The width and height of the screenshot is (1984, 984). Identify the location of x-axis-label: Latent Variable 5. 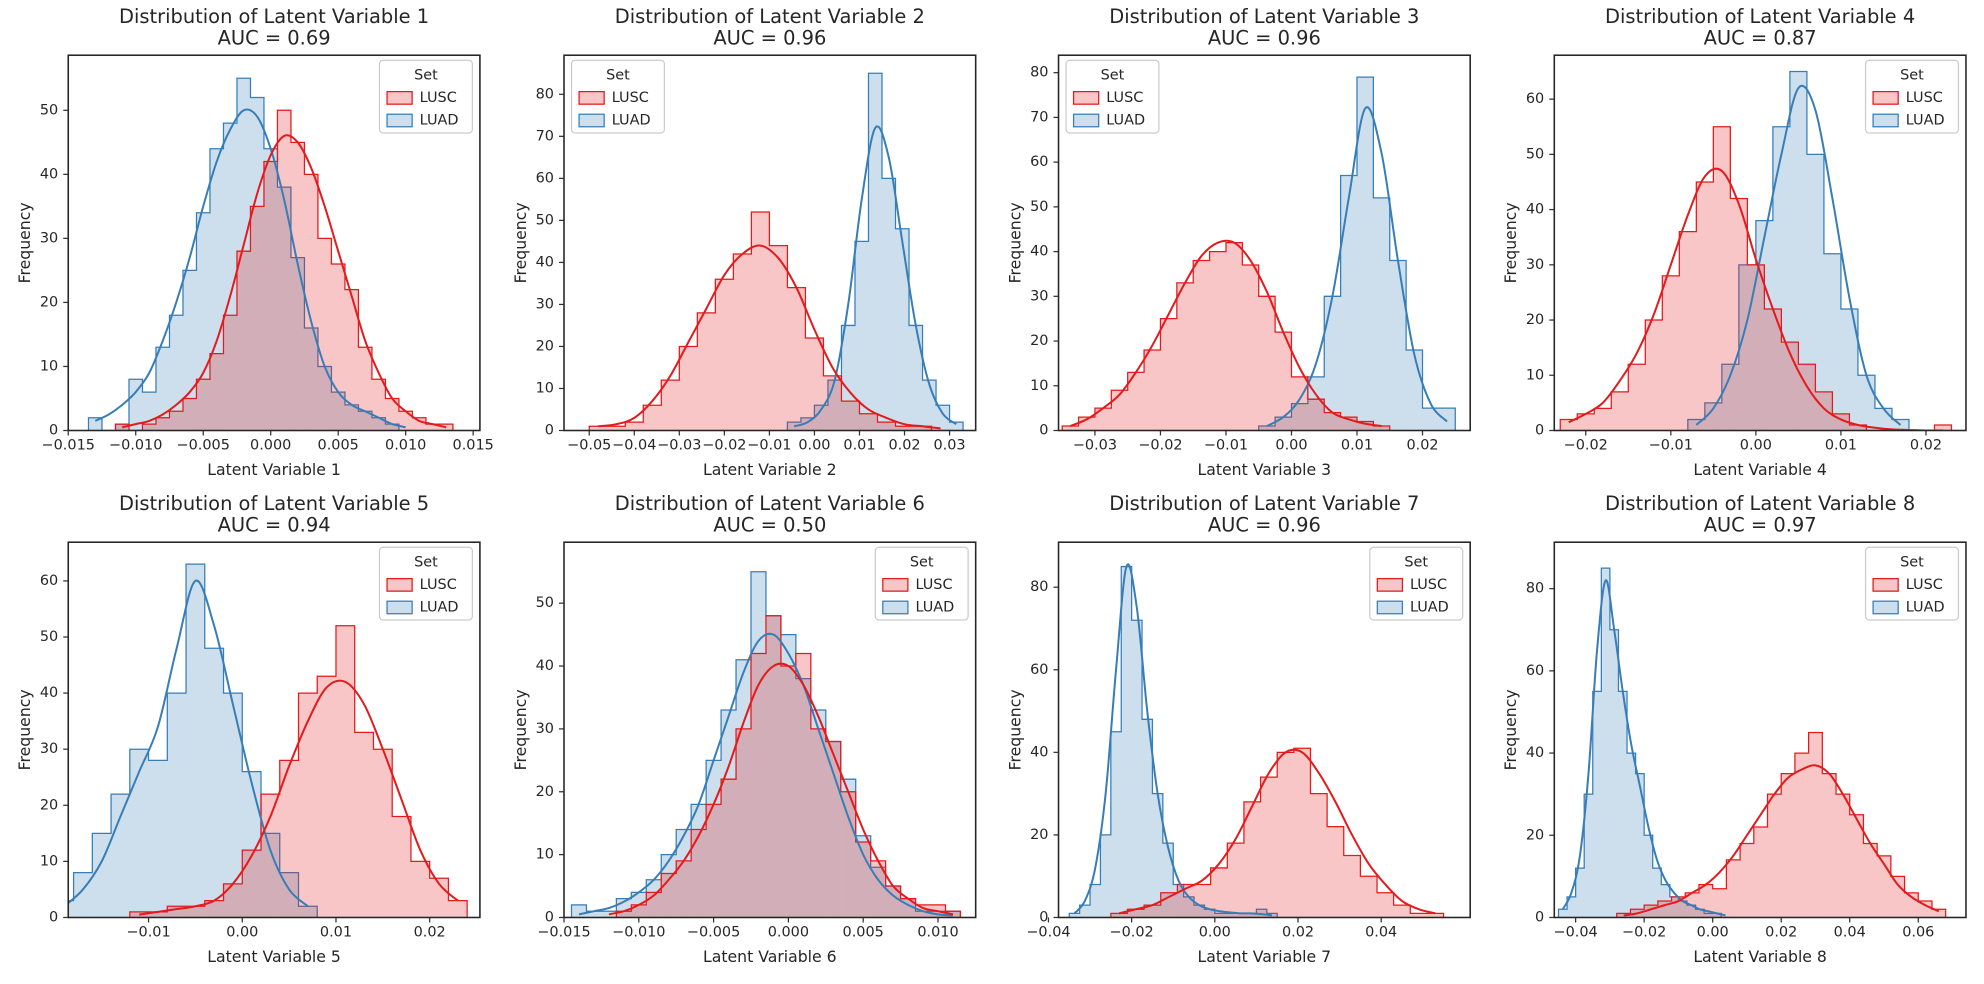
(274, 956).